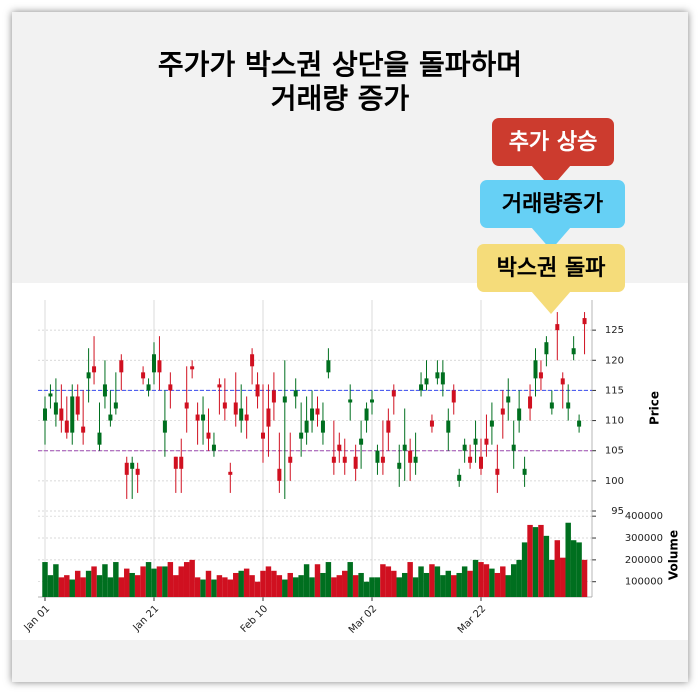 This screenshot has width=700, height=698. What do you see at coordinates (644, 538) in the screenshot?
I see `y2-tick-label: 300000` at bounding box center [644, 538].